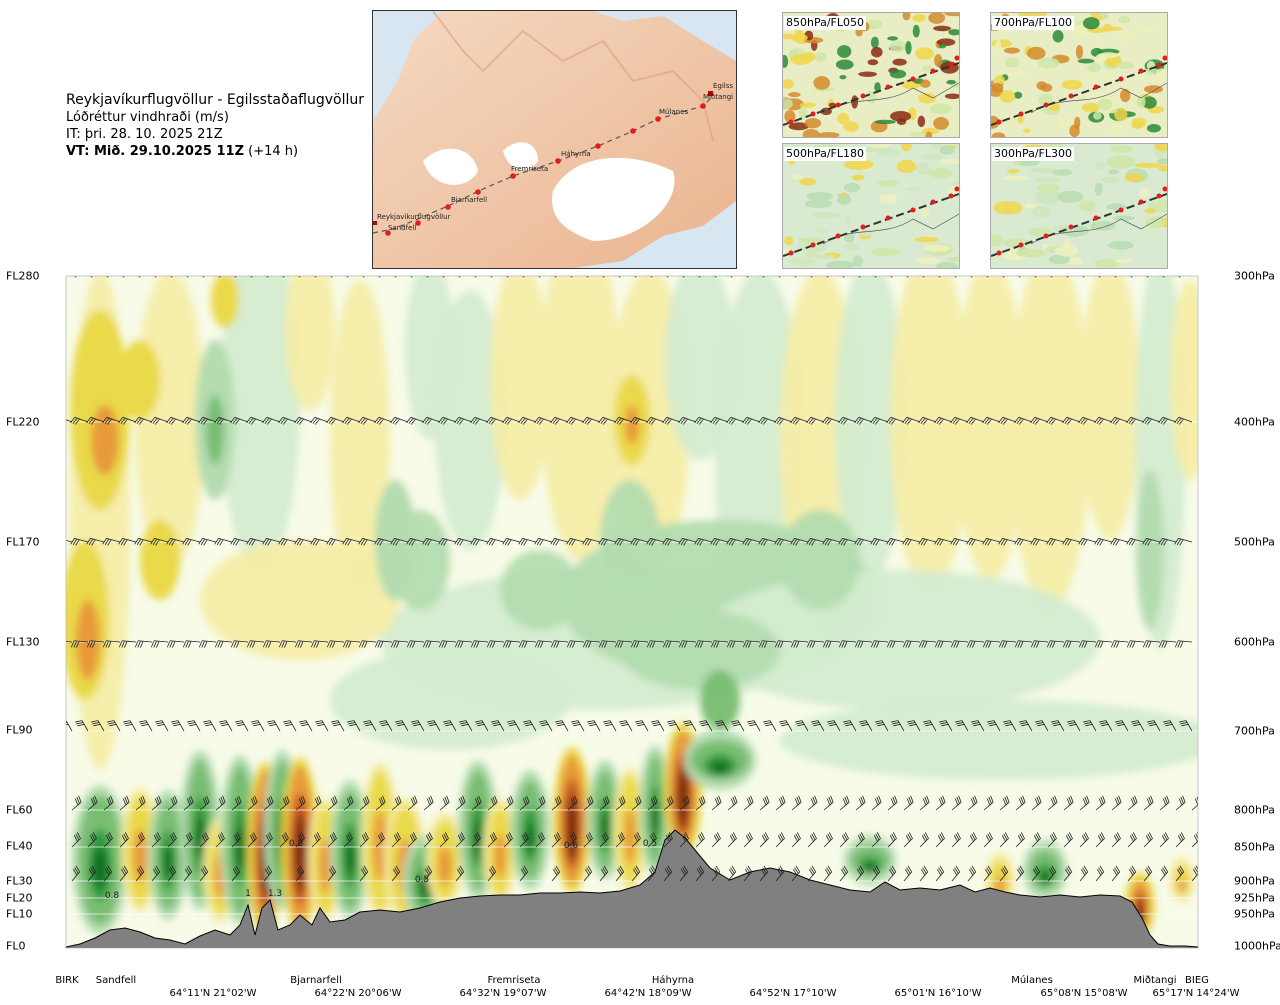  Describe the element at coordinates (381, 870) in the screenshot. I see `contour-labels: 0.8 1 1.30.80.50.6 0.5` at that location.